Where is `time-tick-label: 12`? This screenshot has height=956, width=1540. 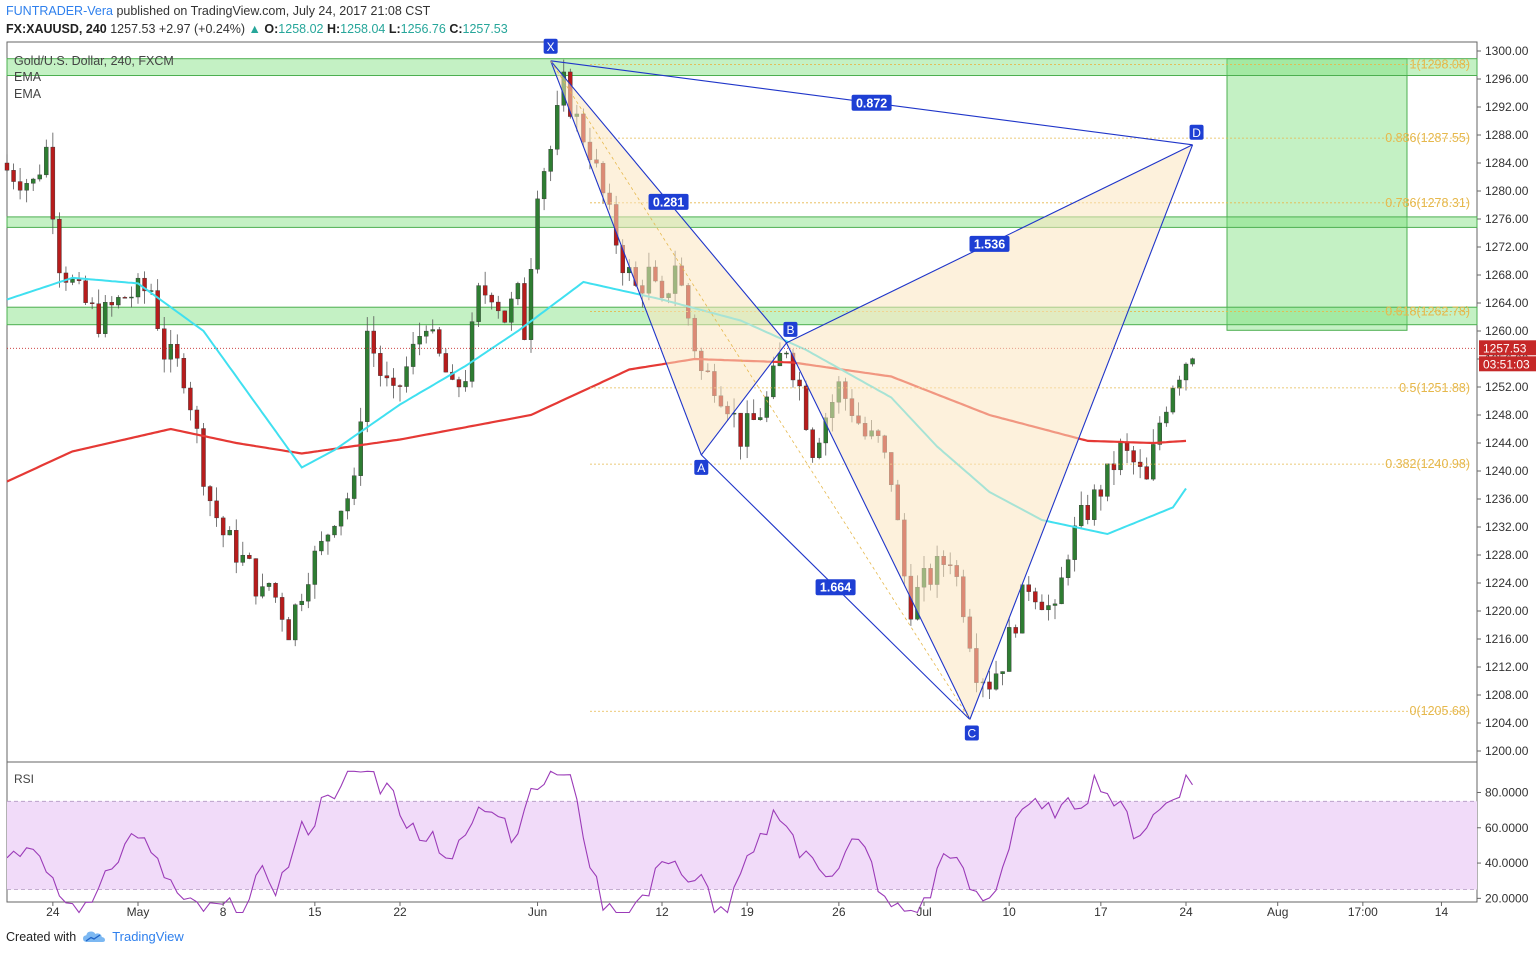
time-tick-label: 12 is located at coordinates (662, 912).